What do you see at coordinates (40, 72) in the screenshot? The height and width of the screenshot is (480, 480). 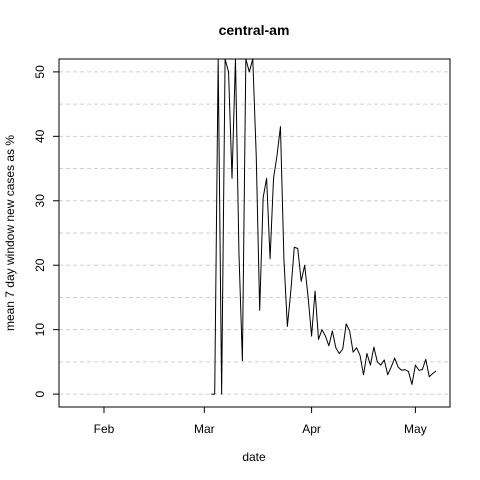 I see `y-tick-label: 50` at bounding box center [40, 72].